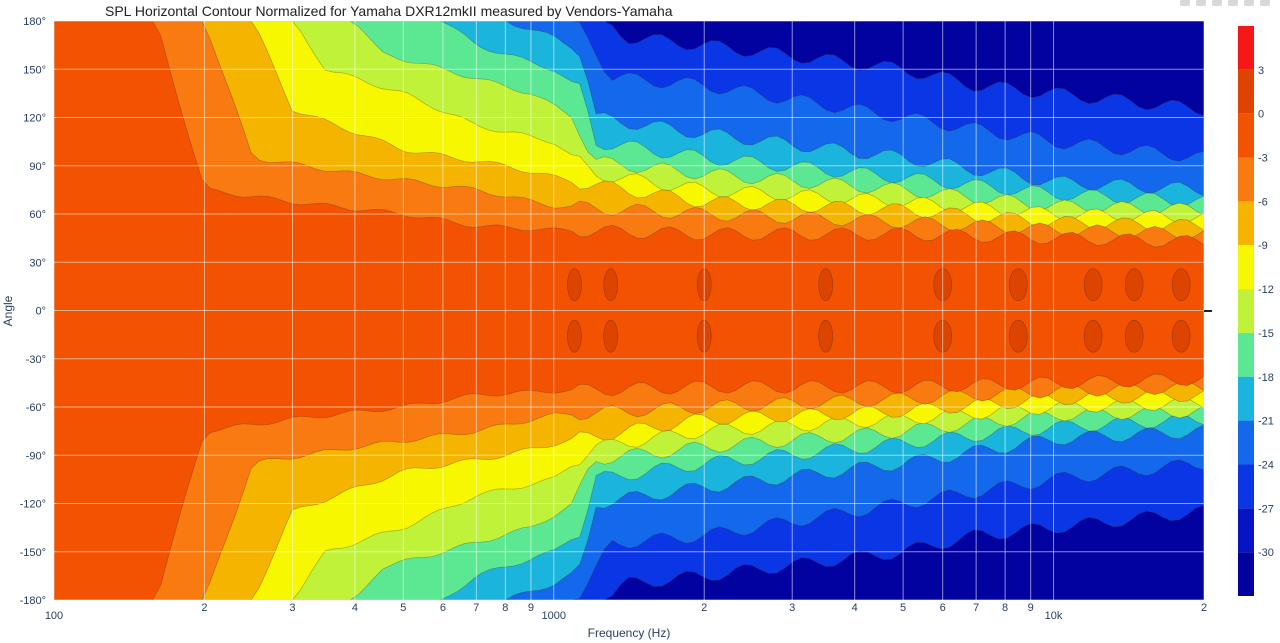 The image size is (1280, 643). I want to click on y-axis-title: Angle, so click(8, 310).